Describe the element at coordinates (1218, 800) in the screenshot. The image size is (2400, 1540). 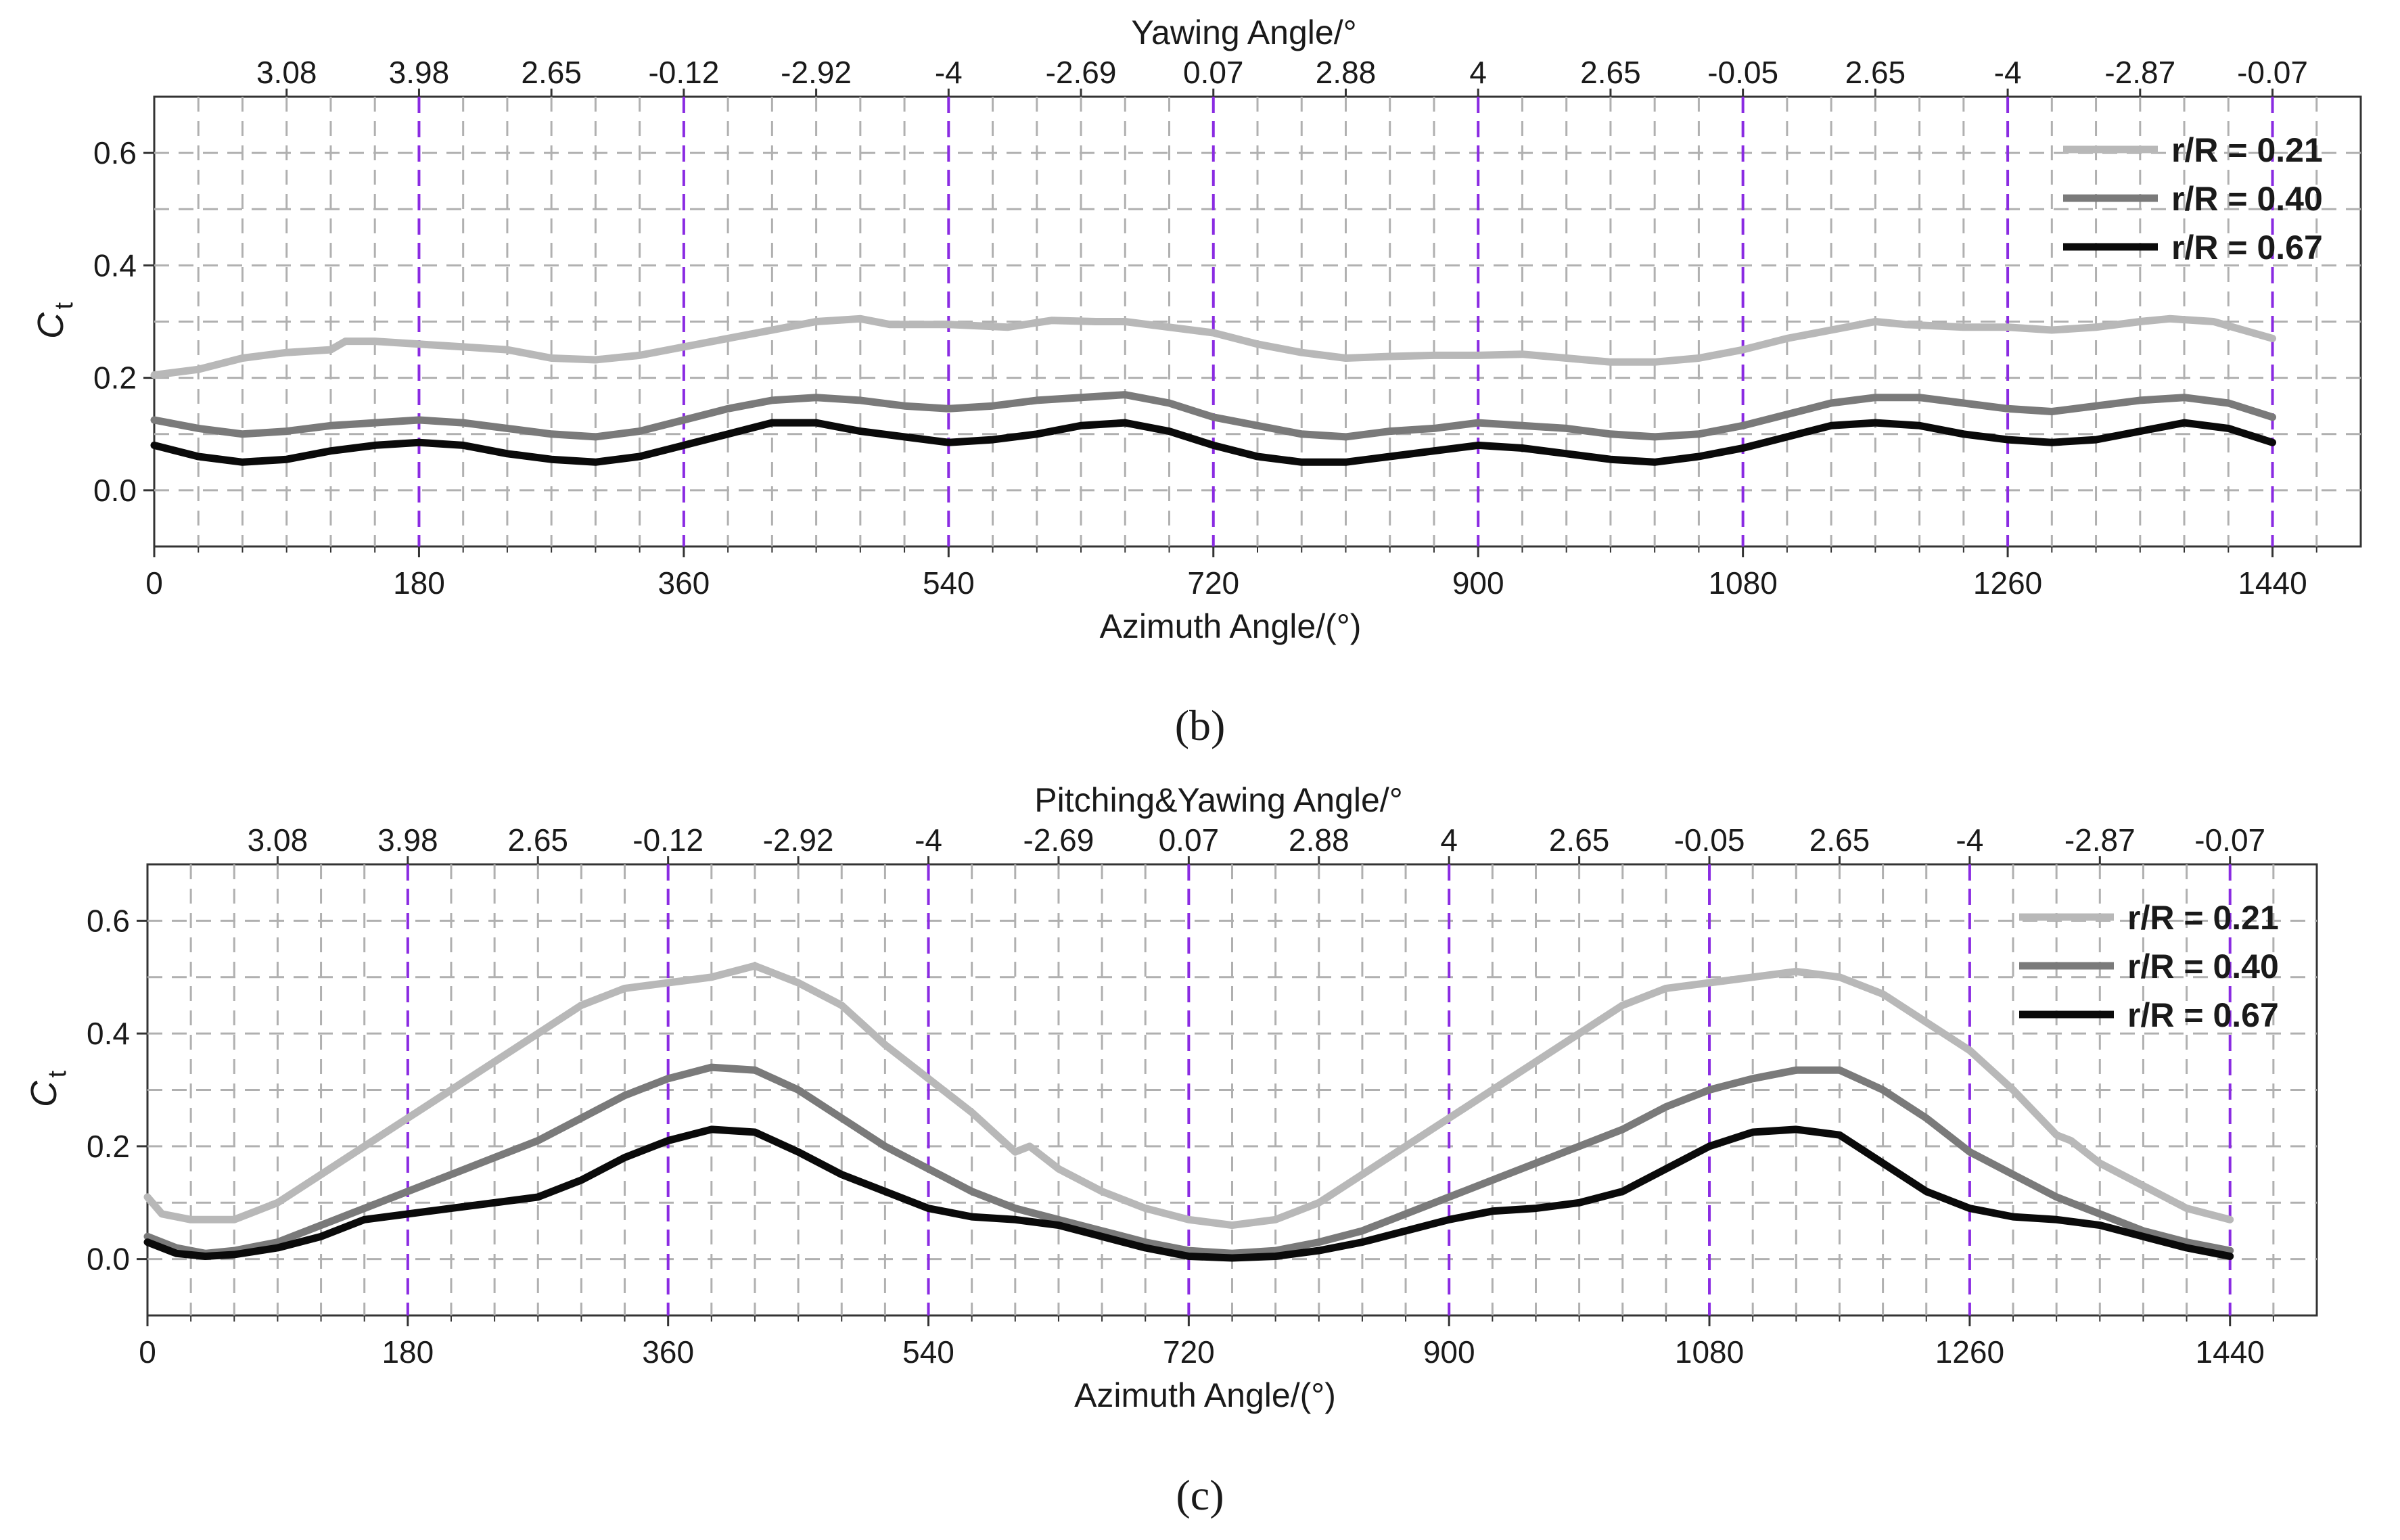
I see `top-axis-title: Pitching&Yawing Angle/°` at that location.